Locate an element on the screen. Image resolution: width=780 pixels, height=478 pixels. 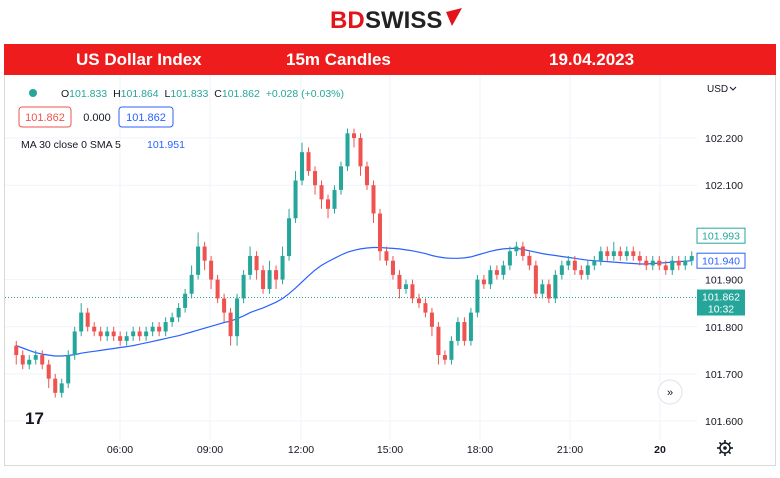
time-axis: 06:00 09:00 12:00 15:00 18:00 21:00 20 is located at coordinates (386, 450).